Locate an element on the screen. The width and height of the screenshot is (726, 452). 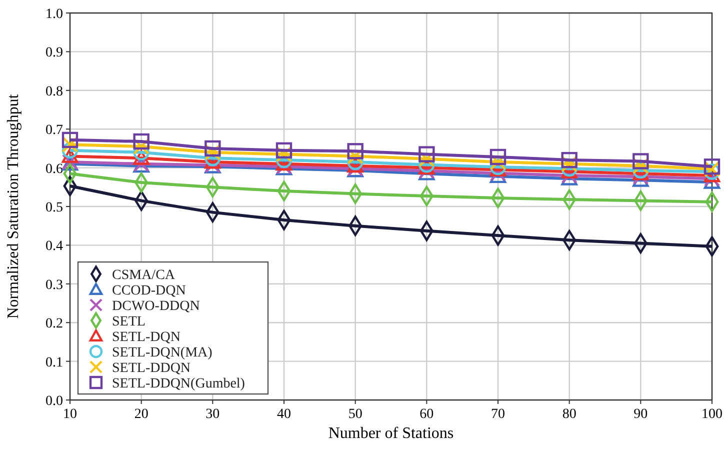
legend-label: SETL-DQN is located at coordinates (146, 337).